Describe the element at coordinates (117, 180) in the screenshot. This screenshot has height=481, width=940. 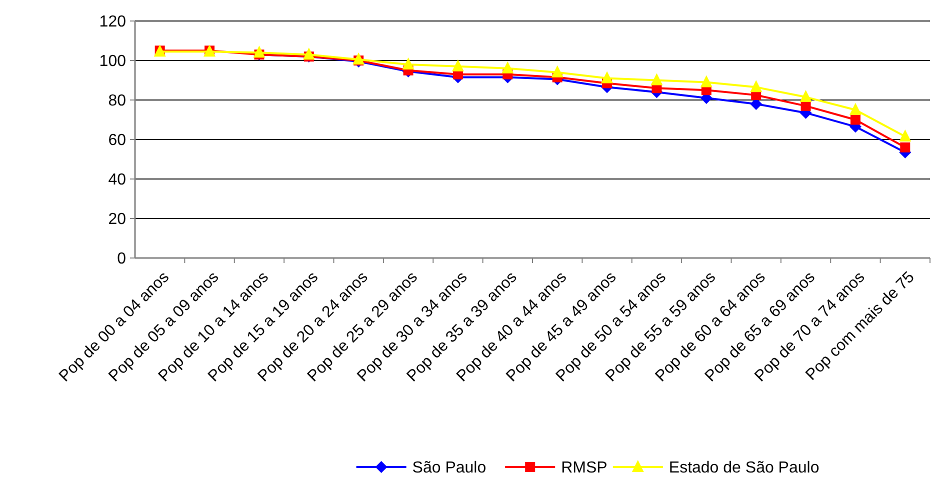
I see `y-tick-label: 40` at that location.